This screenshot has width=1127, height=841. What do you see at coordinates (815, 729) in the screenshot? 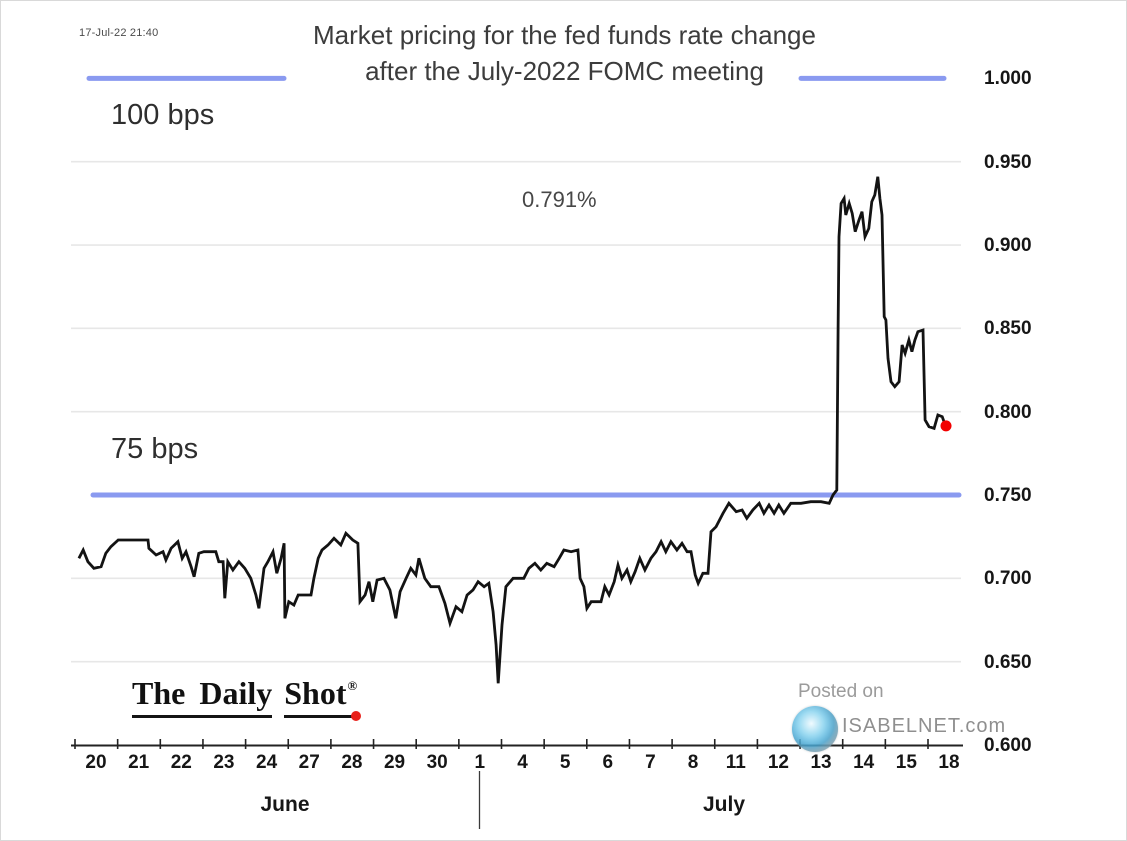
I see `isabelnet-globe-icon` at bounding box center [815, 729].